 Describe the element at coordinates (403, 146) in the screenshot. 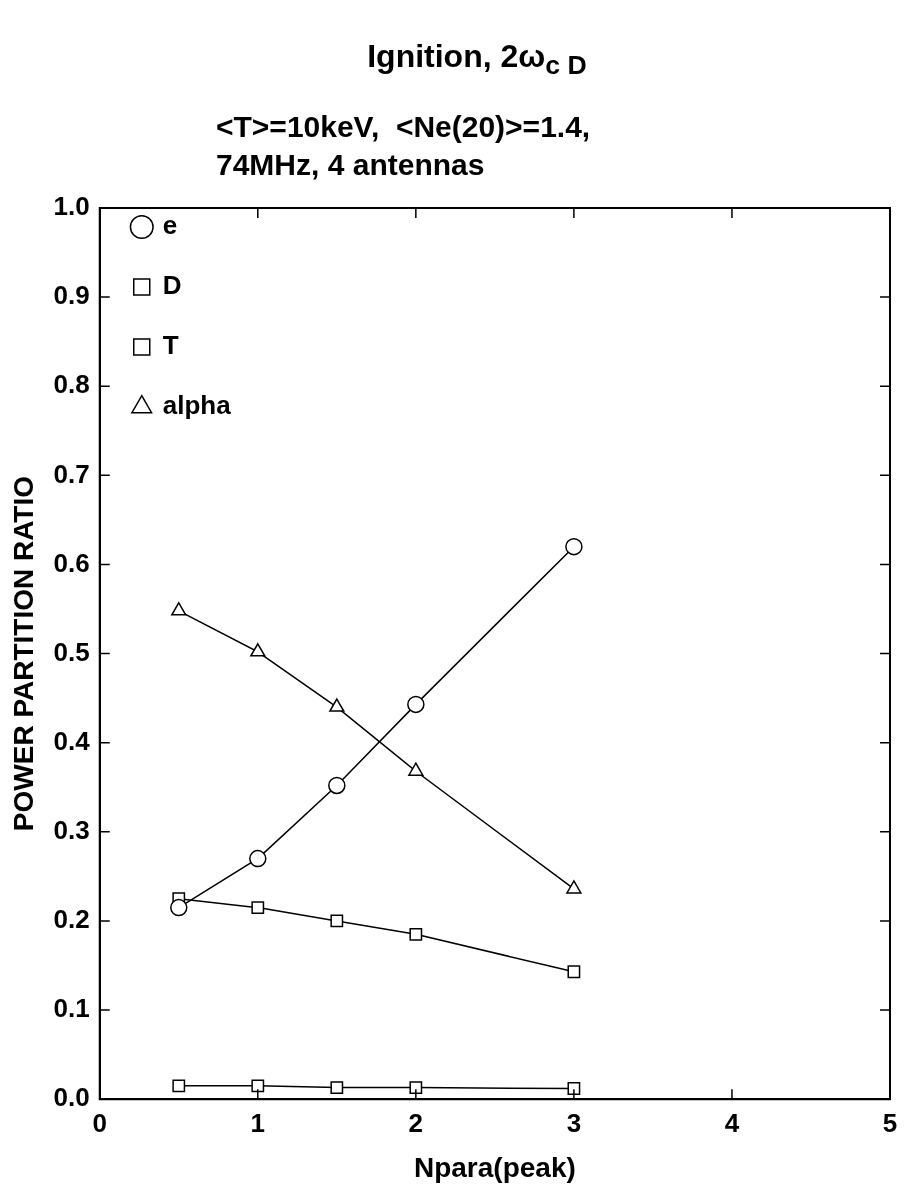

I see `chart-subtitle: <T>=10keV, <Ne(20)>=1.4, 74MHz, 4 antennas` at that location.